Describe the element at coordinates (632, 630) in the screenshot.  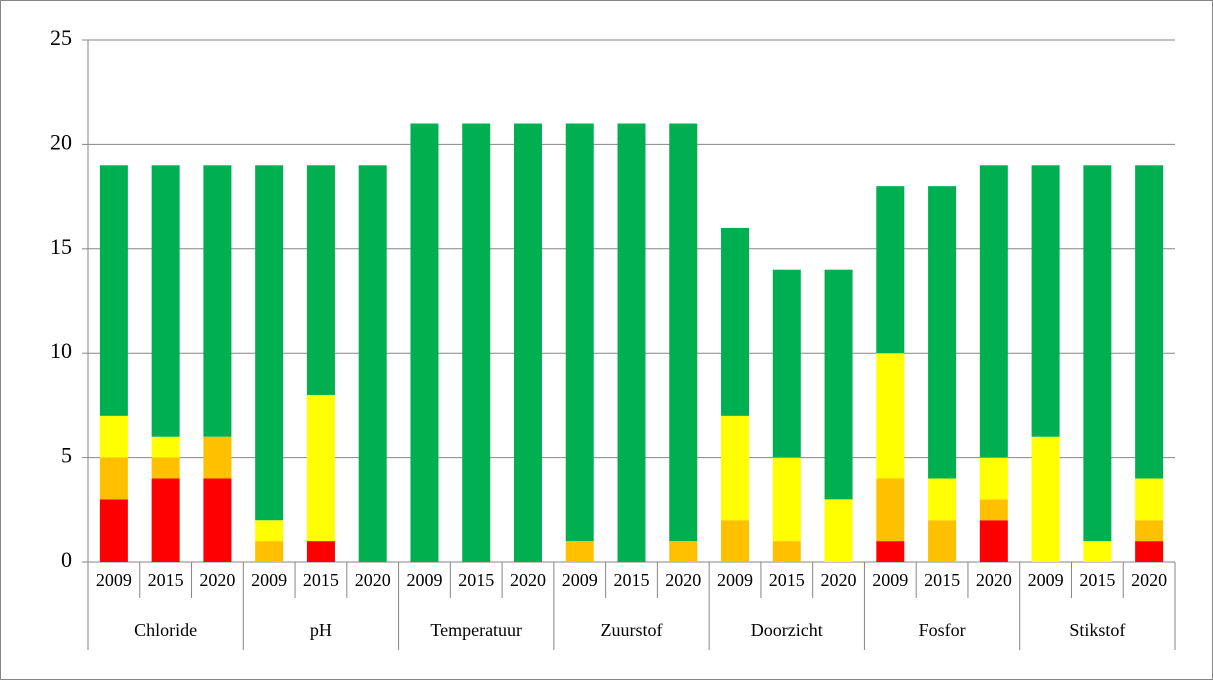
I see `group-label: Zuurstof` at that location.